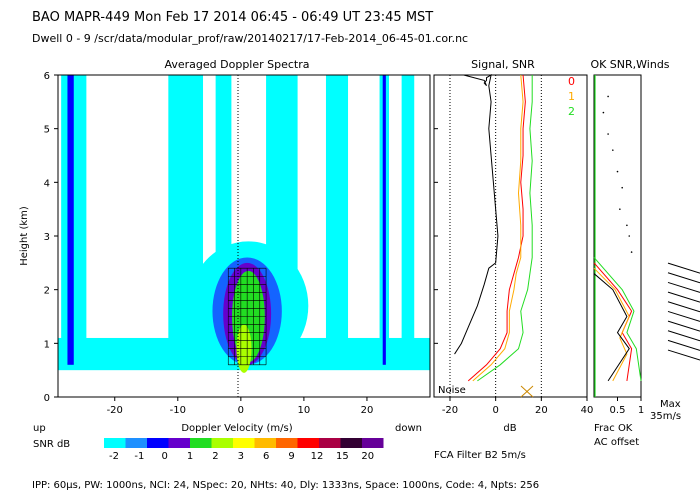 Image resolution: width=700 pixels, height=500 pixels. I want to click on x-tick-label: 1, so click(641, 410).